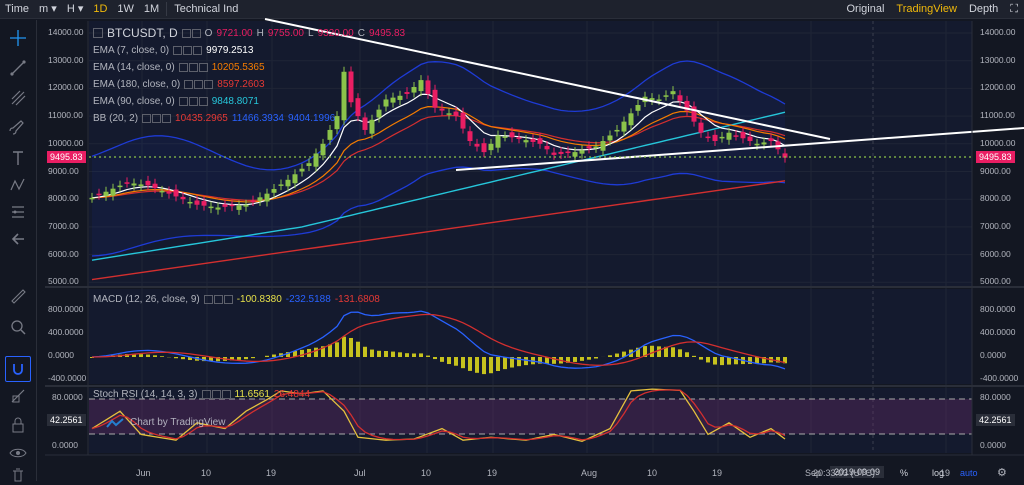  Describe the element at coordinates (589, 473) in the screenshot. I see `time-tick: Aug` at that location.